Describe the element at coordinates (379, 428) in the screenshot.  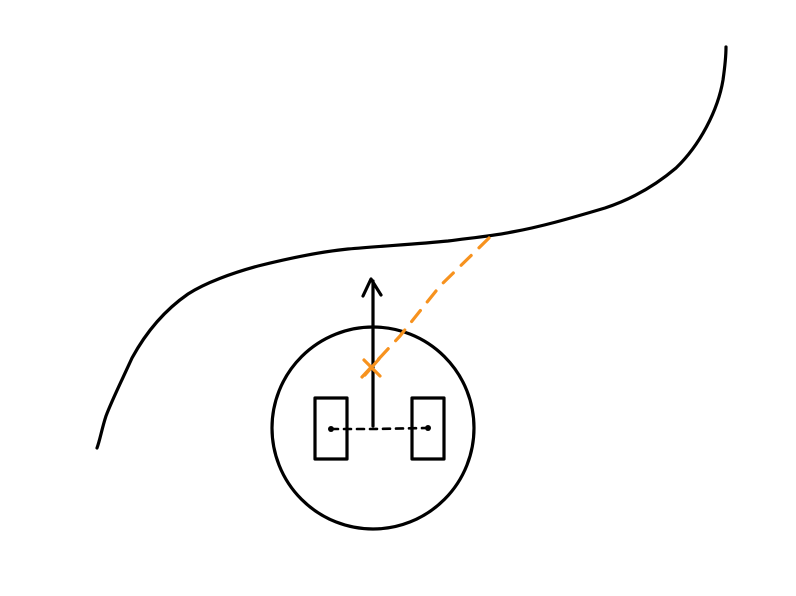
I see `axle-dashed-line` at that location.